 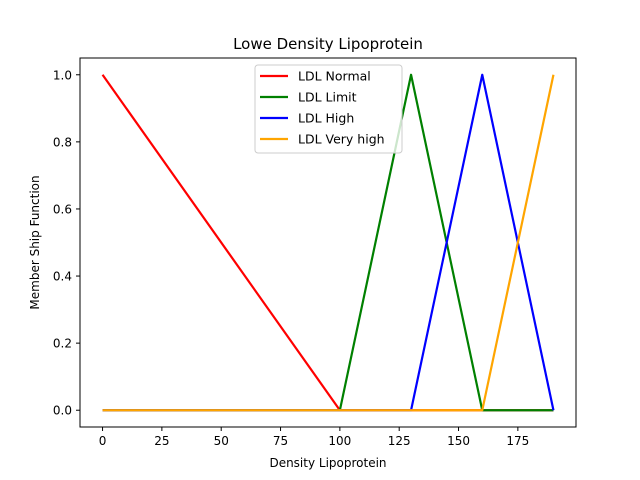 What do you see at coordinates (62, 75) in the screenshot?
I see `y-tick-label: 1.0` at bounding box center [62, 75].